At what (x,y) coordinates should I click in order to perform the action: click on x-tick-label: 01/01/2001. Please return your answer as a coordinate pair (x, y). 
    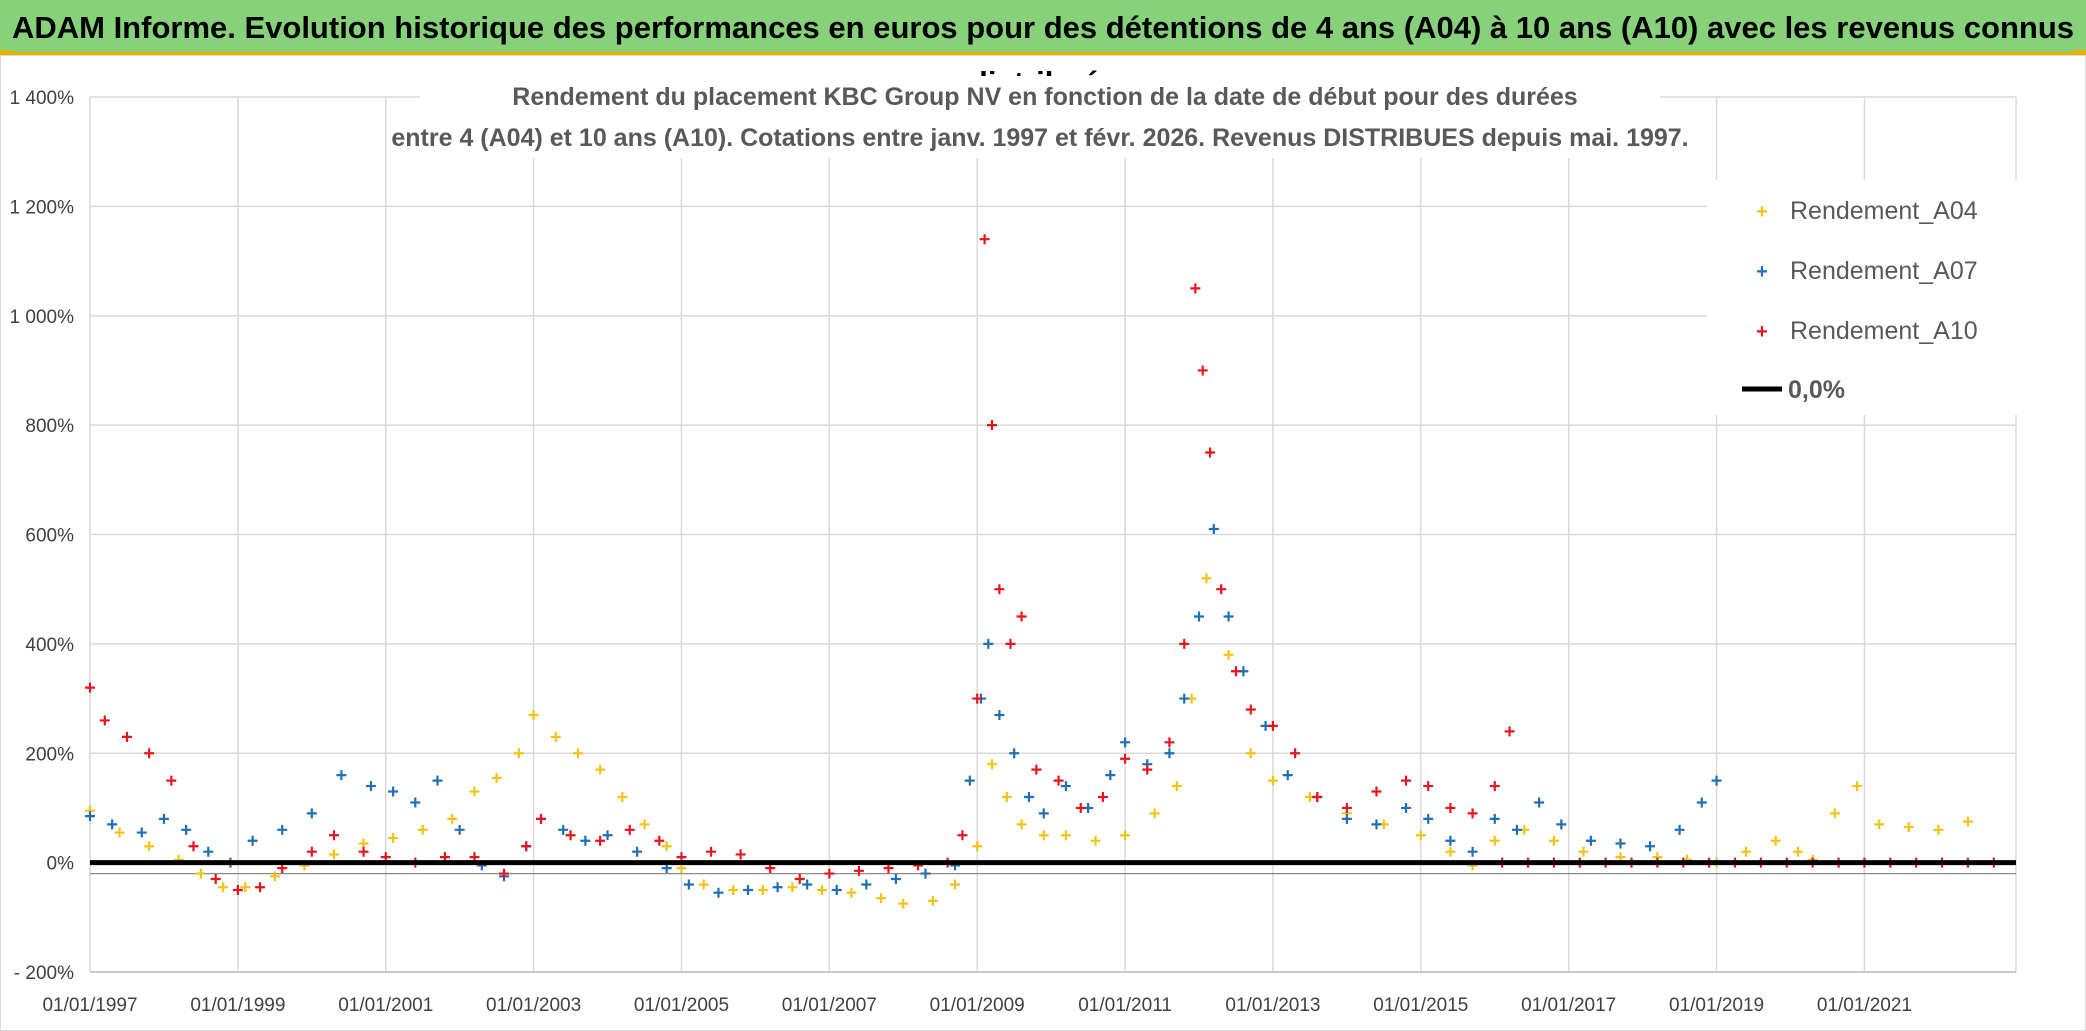
    Looking at the image, I should click on (385, 1005).